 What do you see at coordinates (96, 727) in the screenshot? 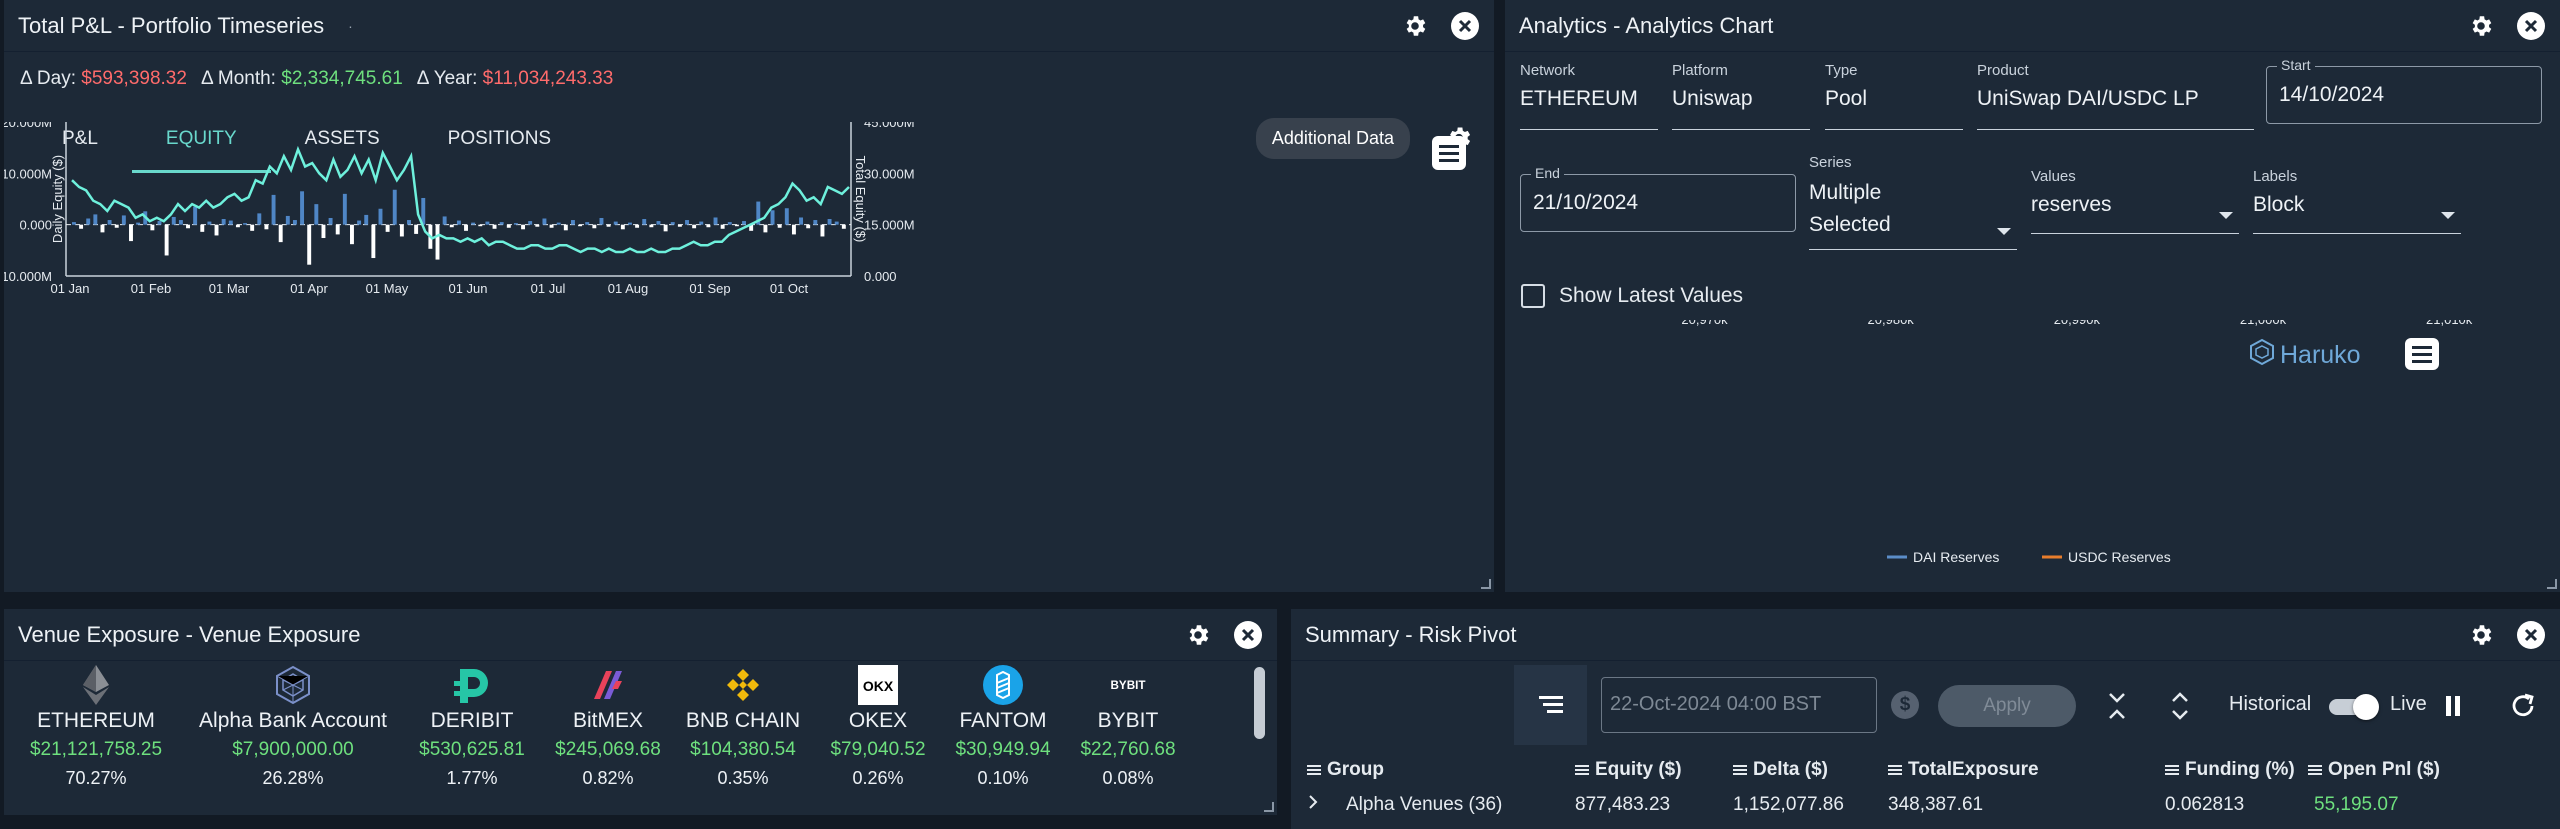
I see `venue-item-ethereum: ETHEREUM $21,121,758.25 70.27%` at bounding box center [96, 727].